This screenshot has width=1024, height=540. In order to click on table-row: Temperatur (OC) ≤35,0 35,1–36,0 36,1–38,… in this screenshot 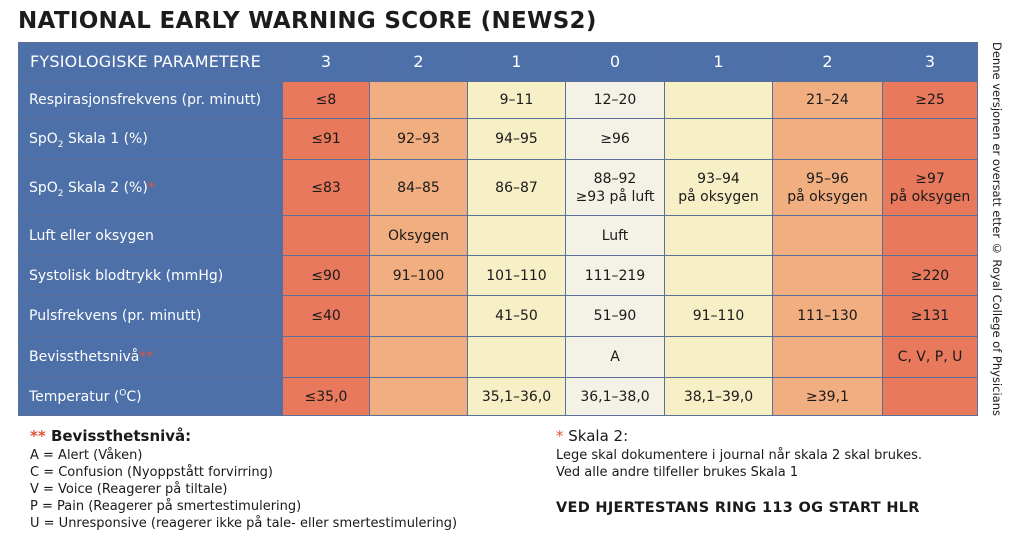, I will do `click(498, 396)`.